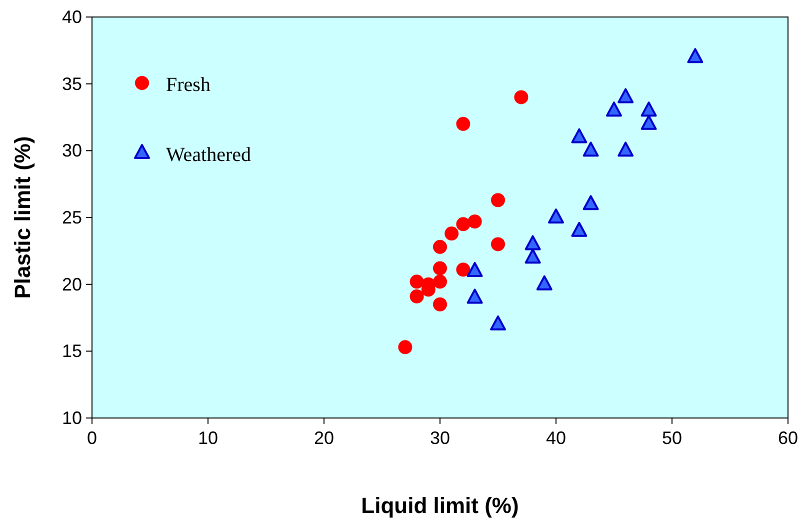 This screenshot has height=525, width=804. I want to click on x-tick-label: 40, so click(556, 438).